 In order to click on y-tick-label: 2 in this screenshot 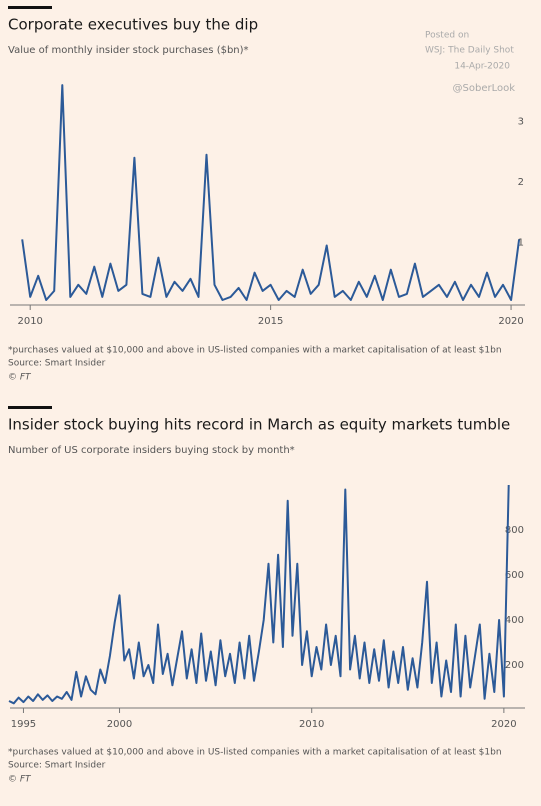, I will do `click(521, 182)`.